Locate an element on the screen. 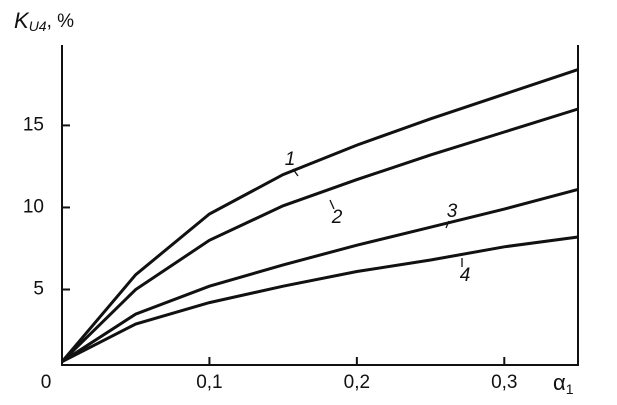  curve-label: 2 is located at coordinates (337, 217).